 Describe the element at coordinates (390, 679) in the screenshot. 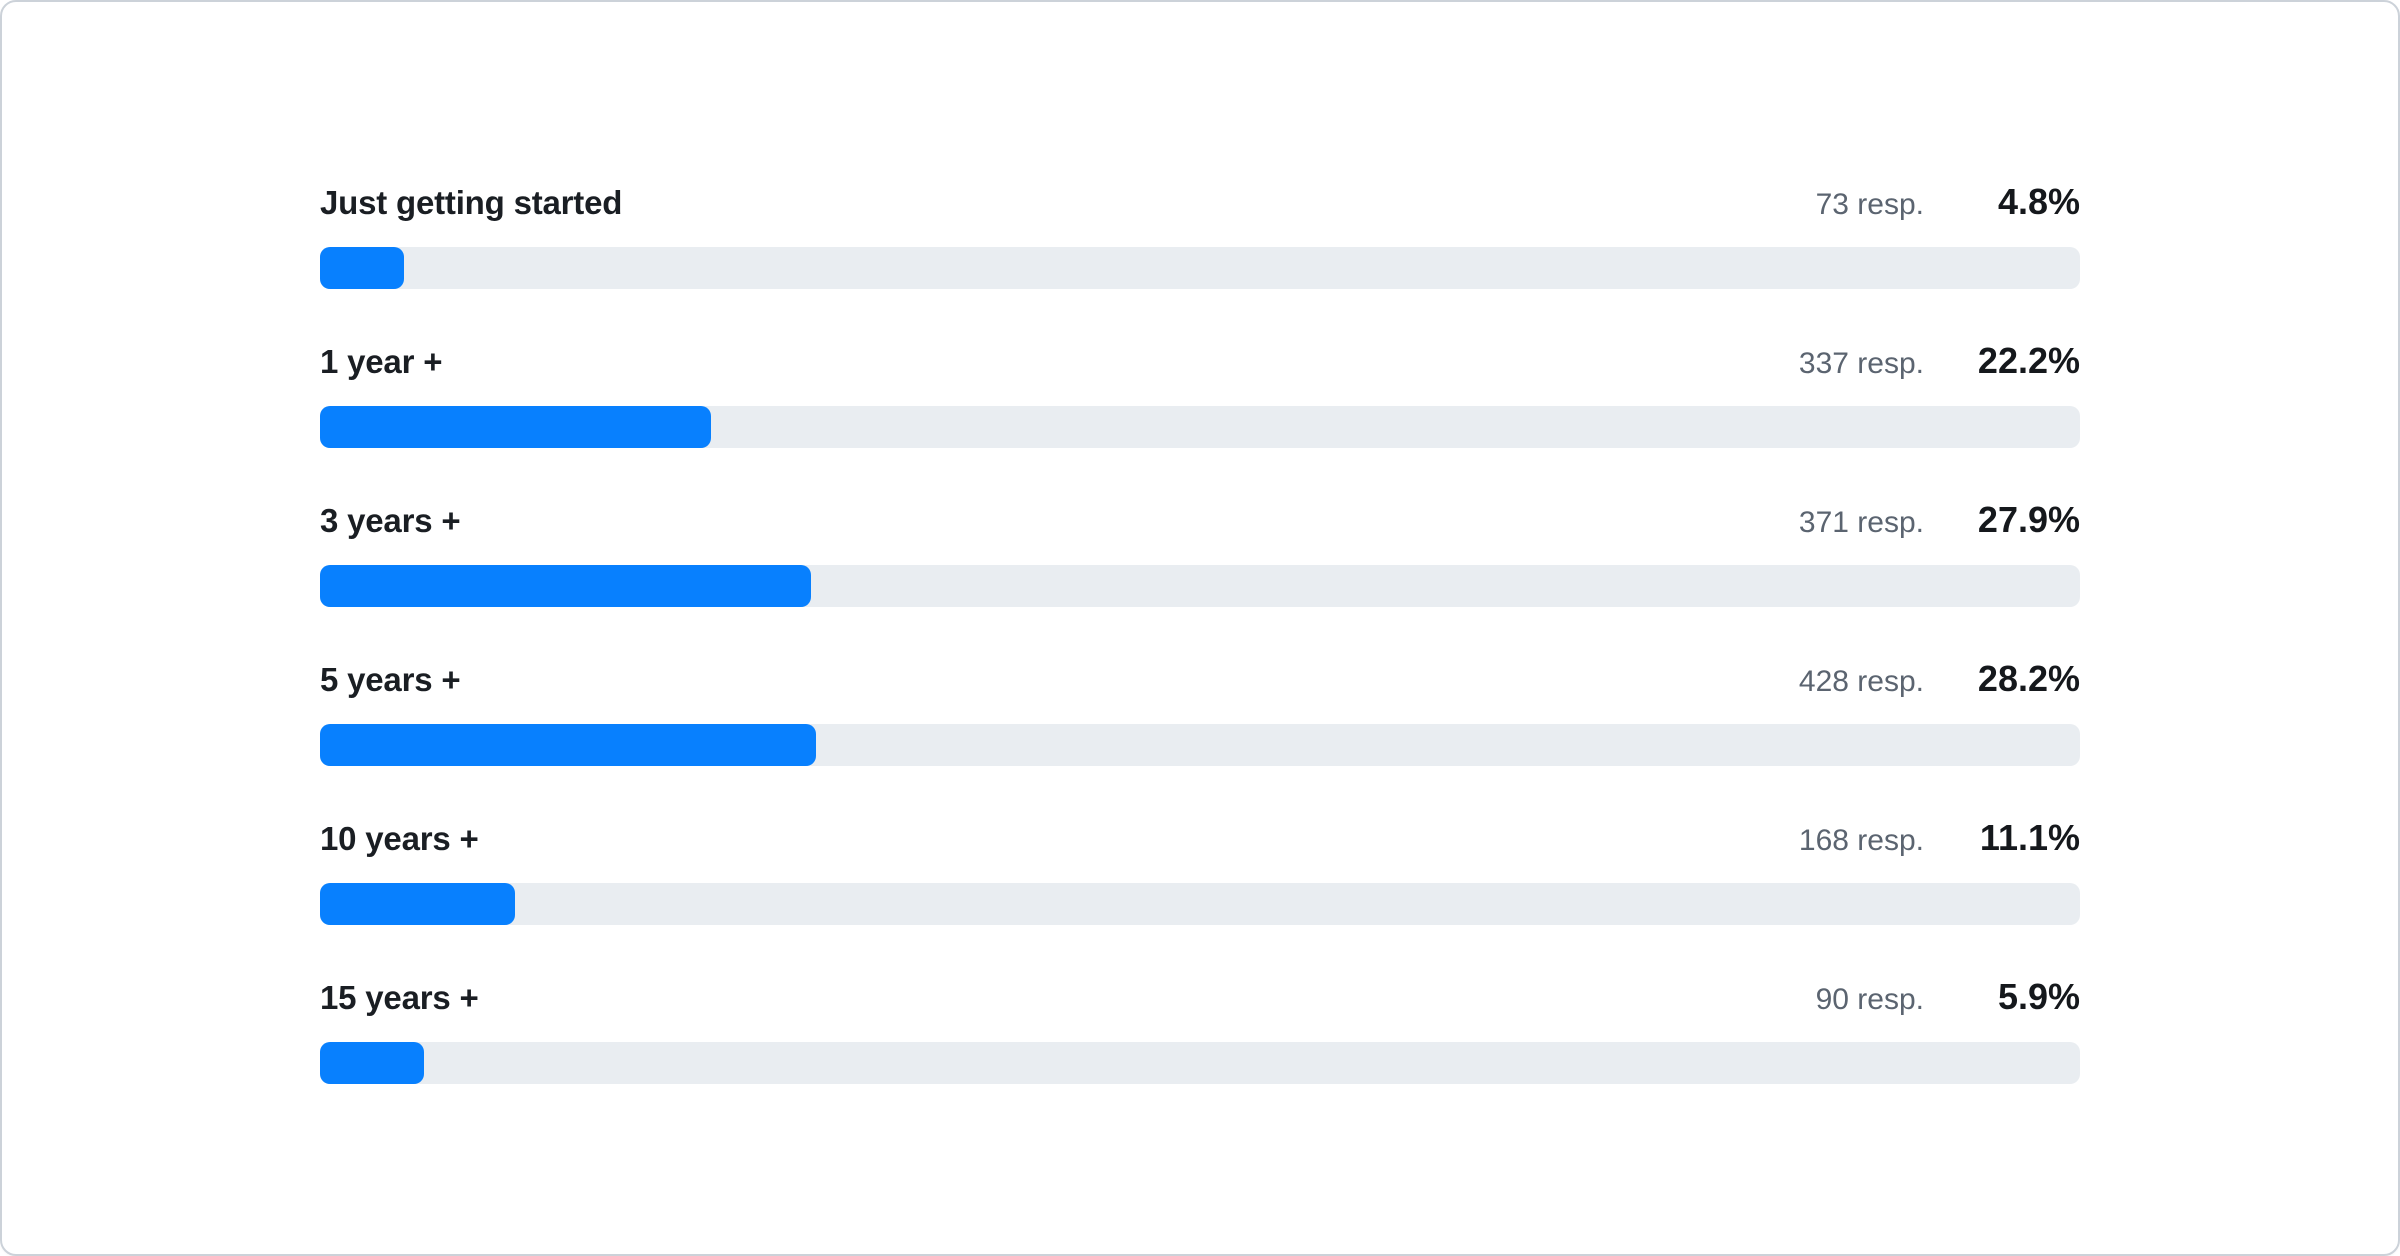

I see `answer-label: 5 years +` at that location.